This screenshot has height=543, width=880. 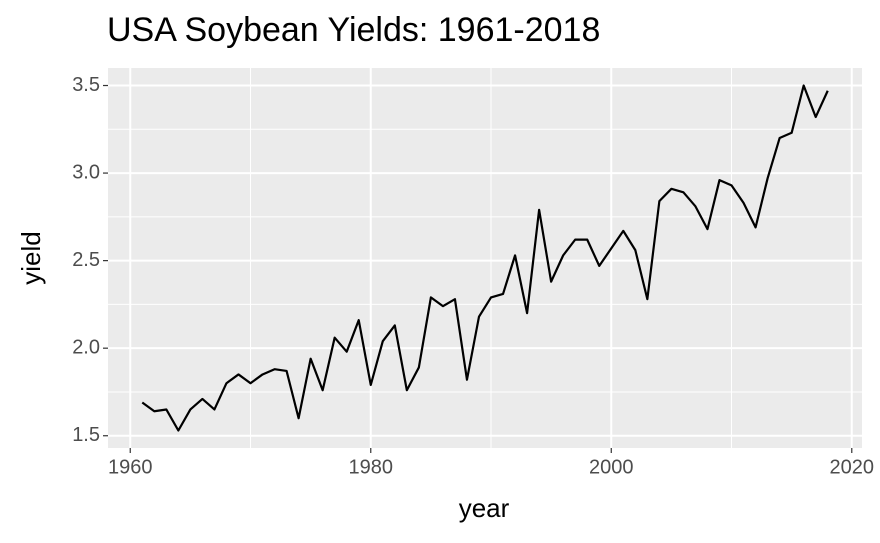 I want to click on x-tick-label: 2020, so click(x=852, y=467).